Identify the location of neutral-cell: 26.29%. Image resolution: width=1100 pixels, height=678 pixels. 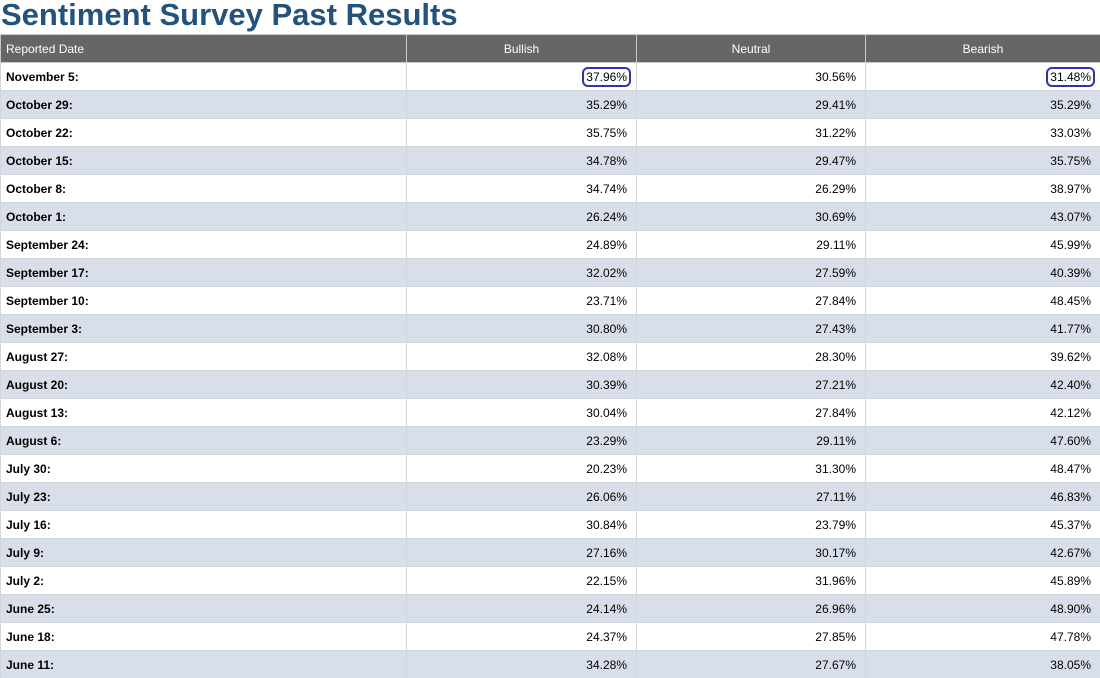
(751, 188).